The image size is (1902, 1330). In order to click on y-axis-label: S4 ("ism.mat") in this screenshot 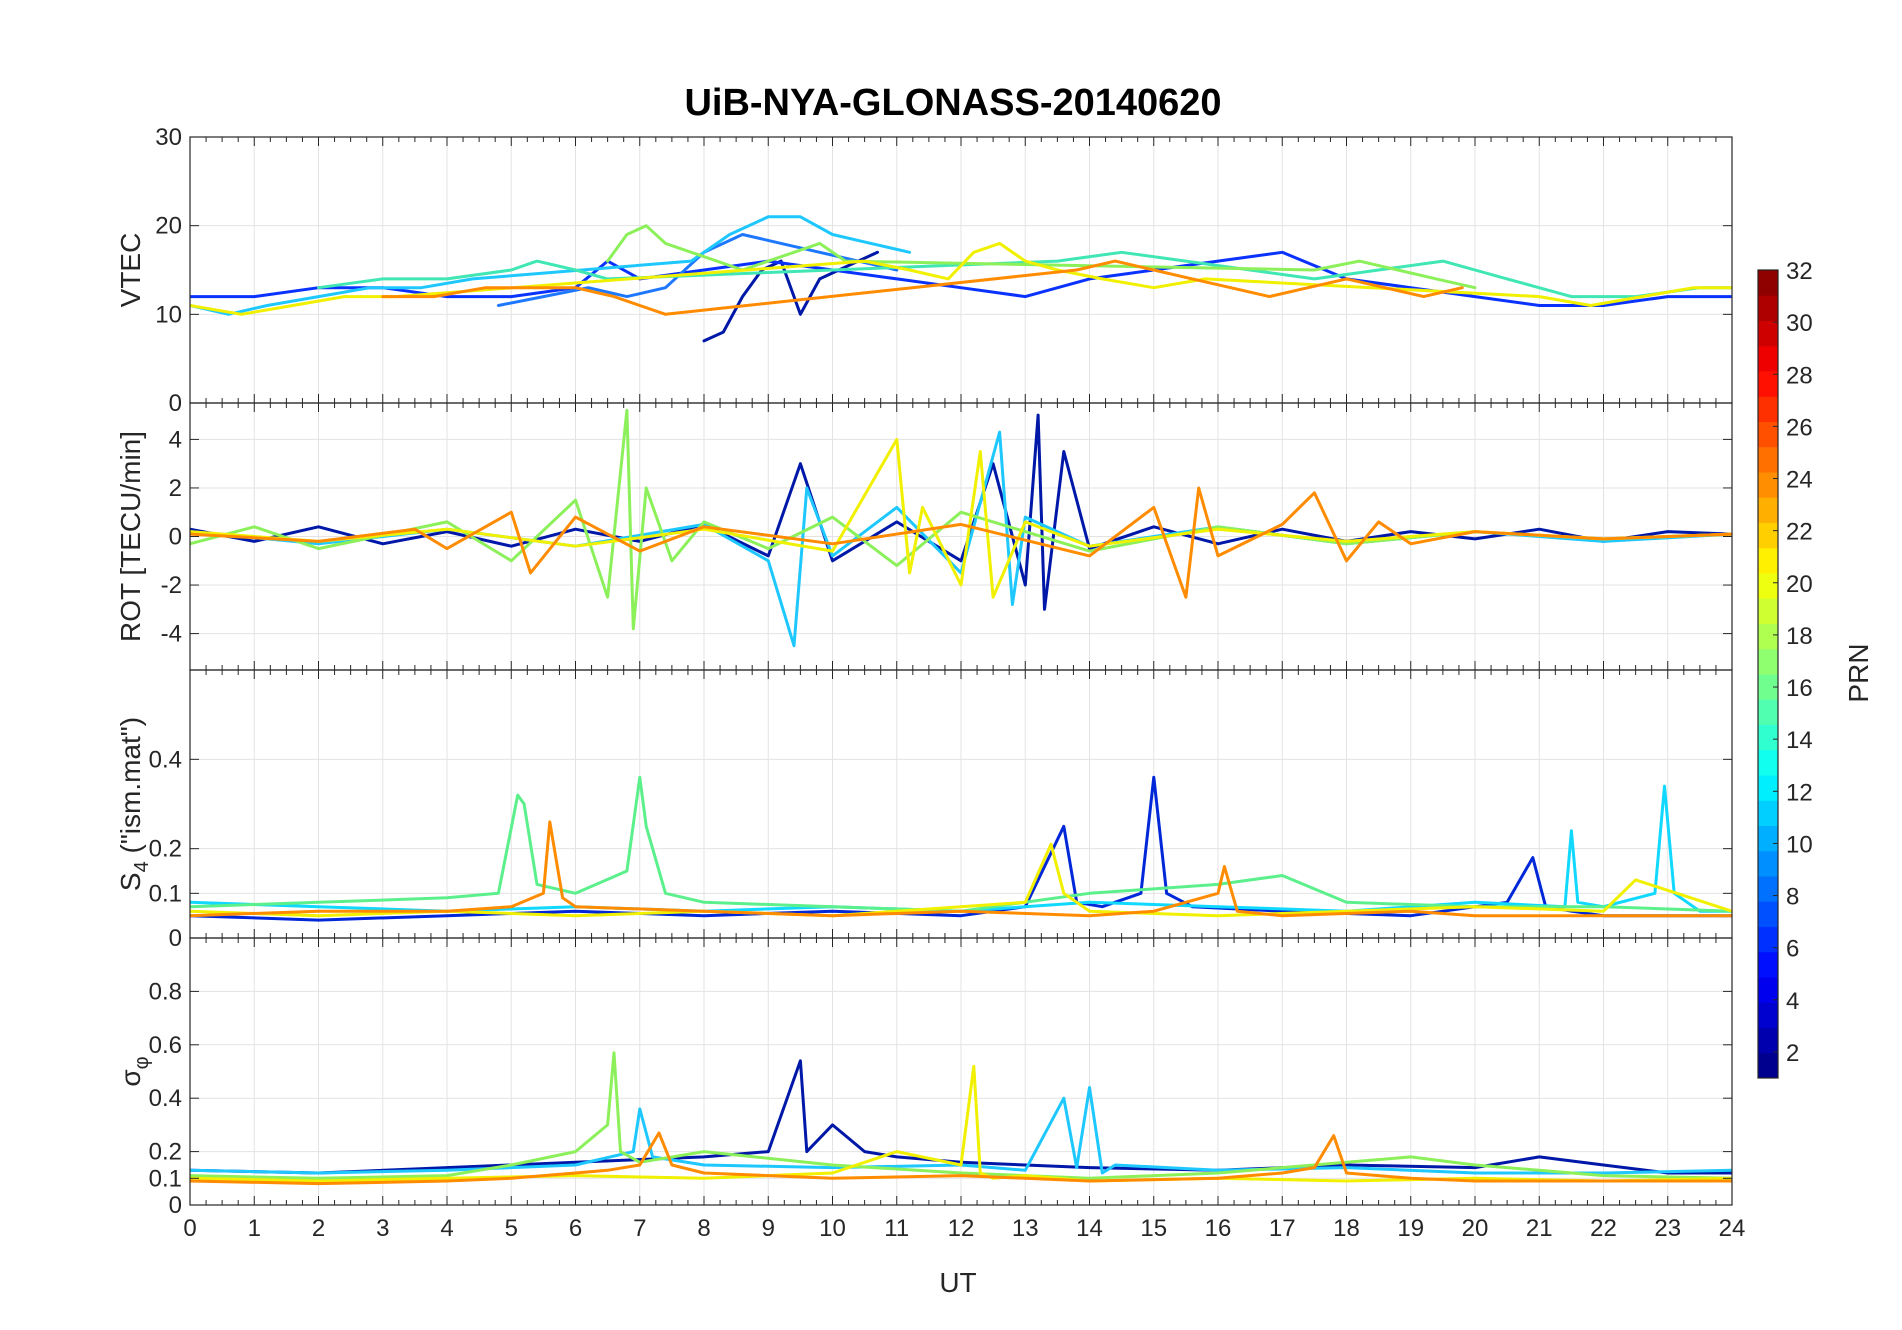, I will do `click(134, 804)`.